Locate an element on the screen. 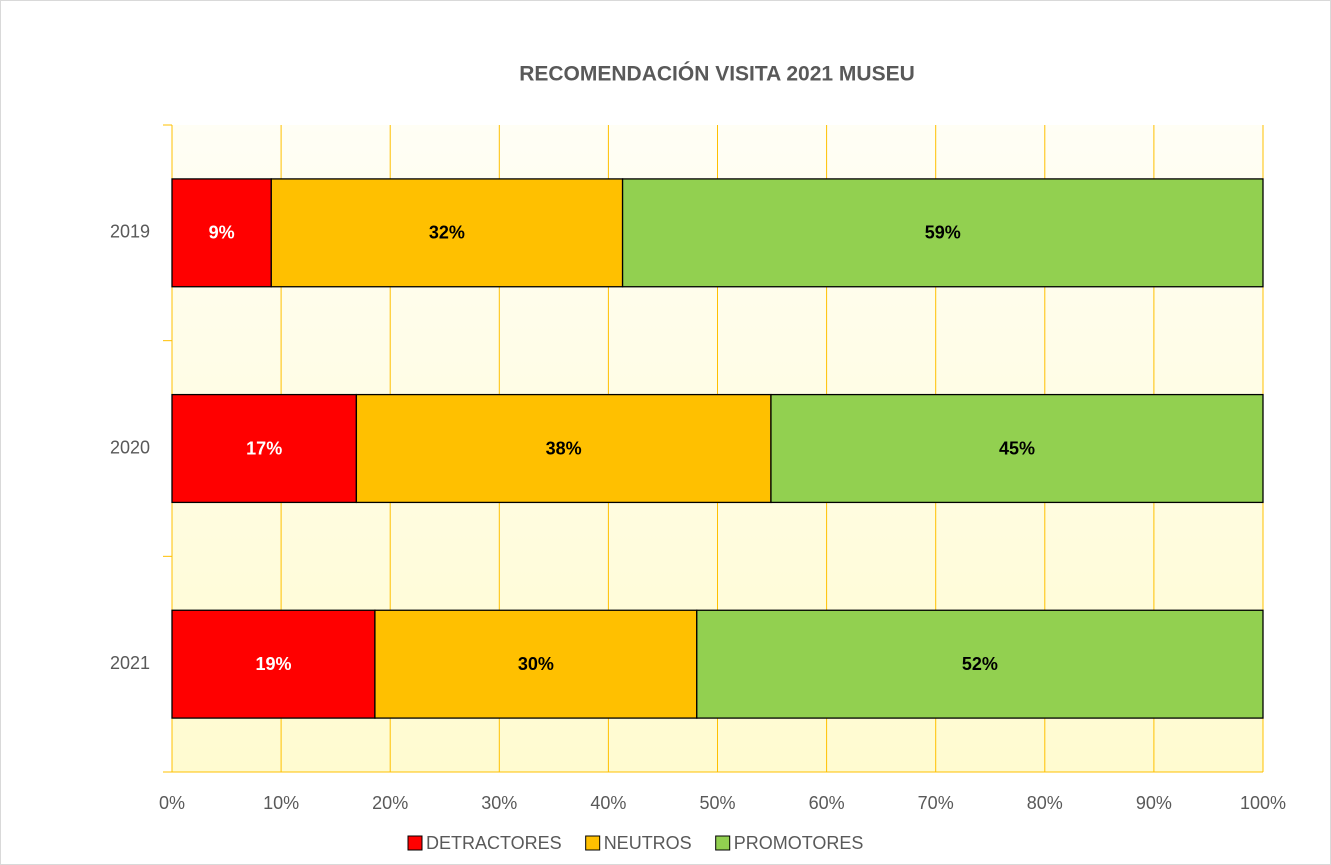  x-tick-label: 20% is located at coordinates (390, 803).